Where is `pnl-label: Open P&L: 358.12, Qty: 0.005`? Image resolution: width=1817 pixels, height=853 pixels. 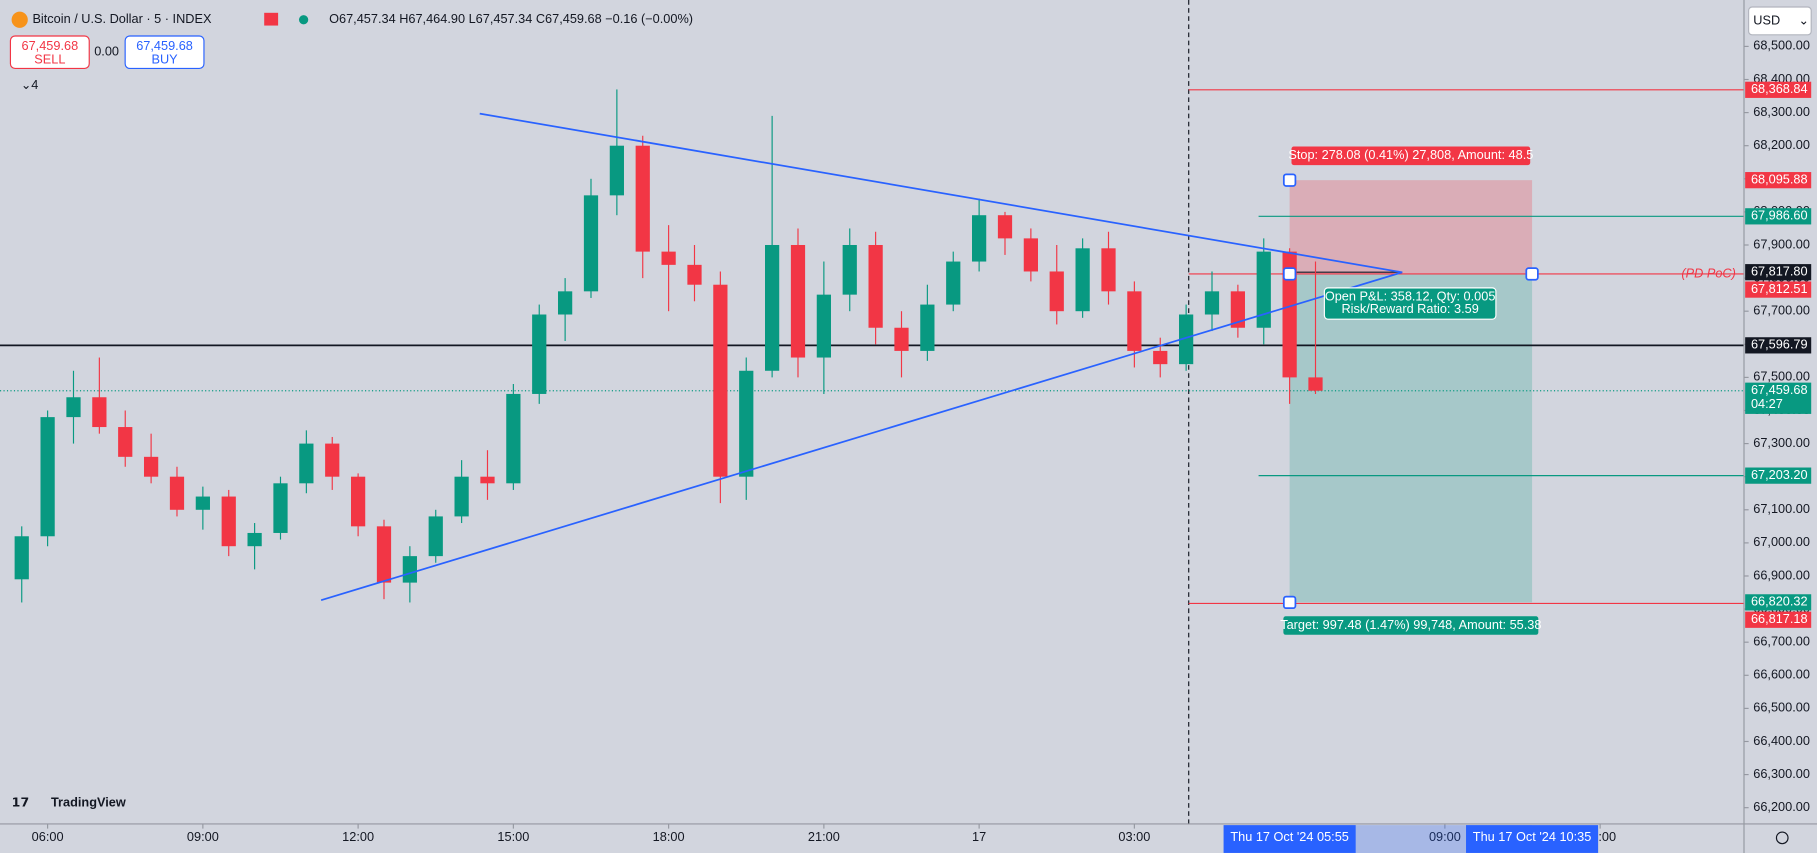 pnl-label: Open P&L: 358.12, Qty: 0.005 is located at coordinates (1410, 295).